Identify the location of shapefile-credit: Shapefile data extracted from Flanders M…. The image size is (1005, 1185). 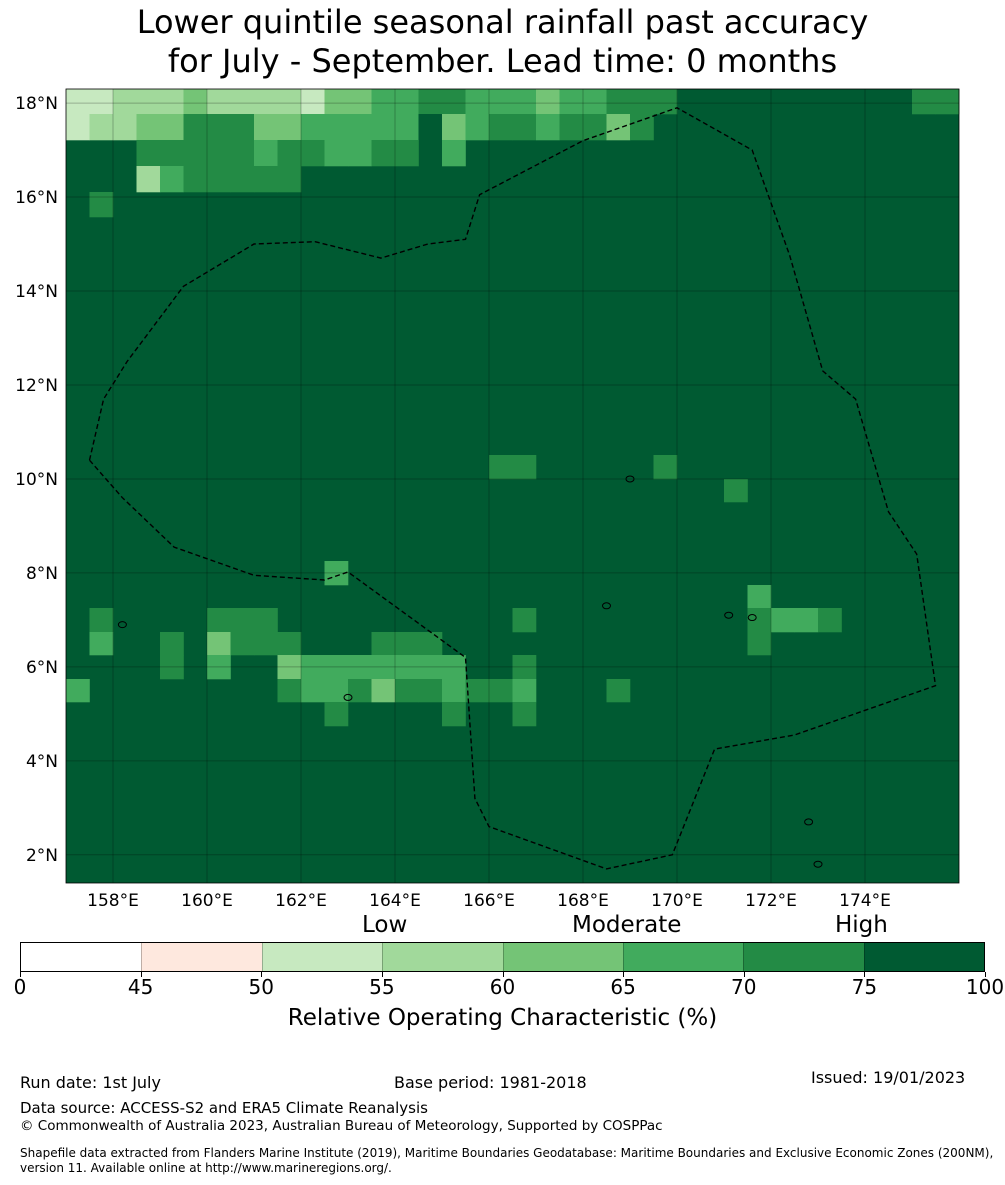
(507, 1160).